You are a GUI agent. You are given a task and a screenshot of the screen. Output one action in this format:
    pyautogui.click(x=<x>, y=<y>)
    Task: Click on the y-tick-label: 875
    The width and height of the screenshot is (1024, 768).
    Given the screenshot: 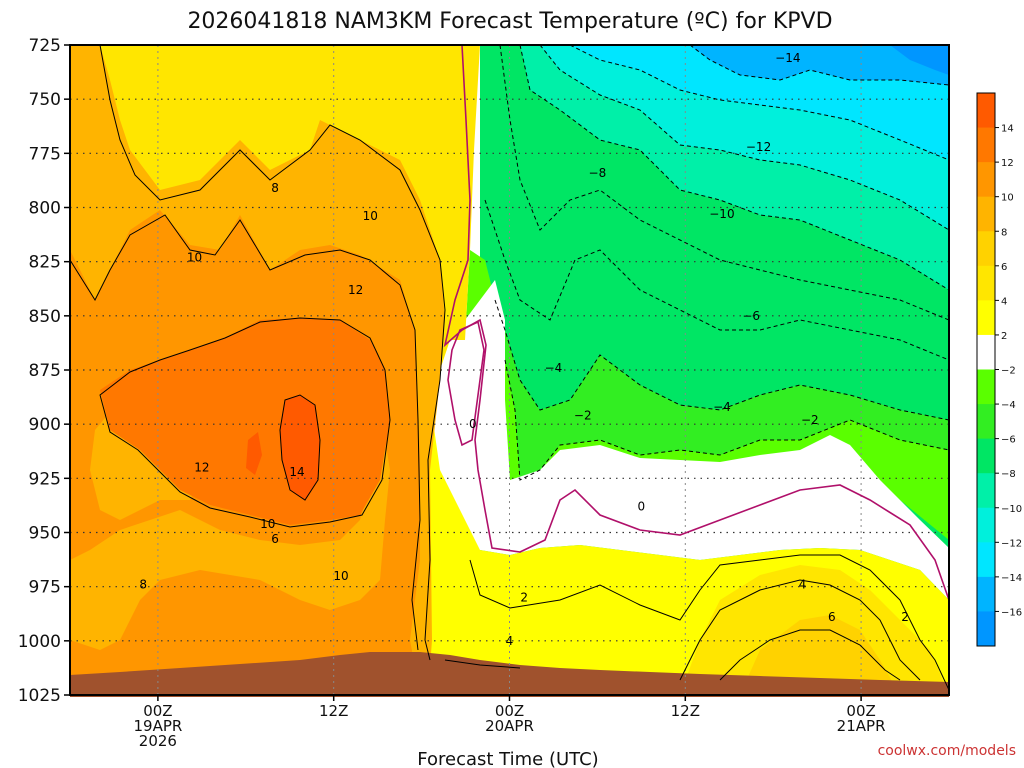 What is the action you would take?
    pyautogui.click(x=45, y=371)
    